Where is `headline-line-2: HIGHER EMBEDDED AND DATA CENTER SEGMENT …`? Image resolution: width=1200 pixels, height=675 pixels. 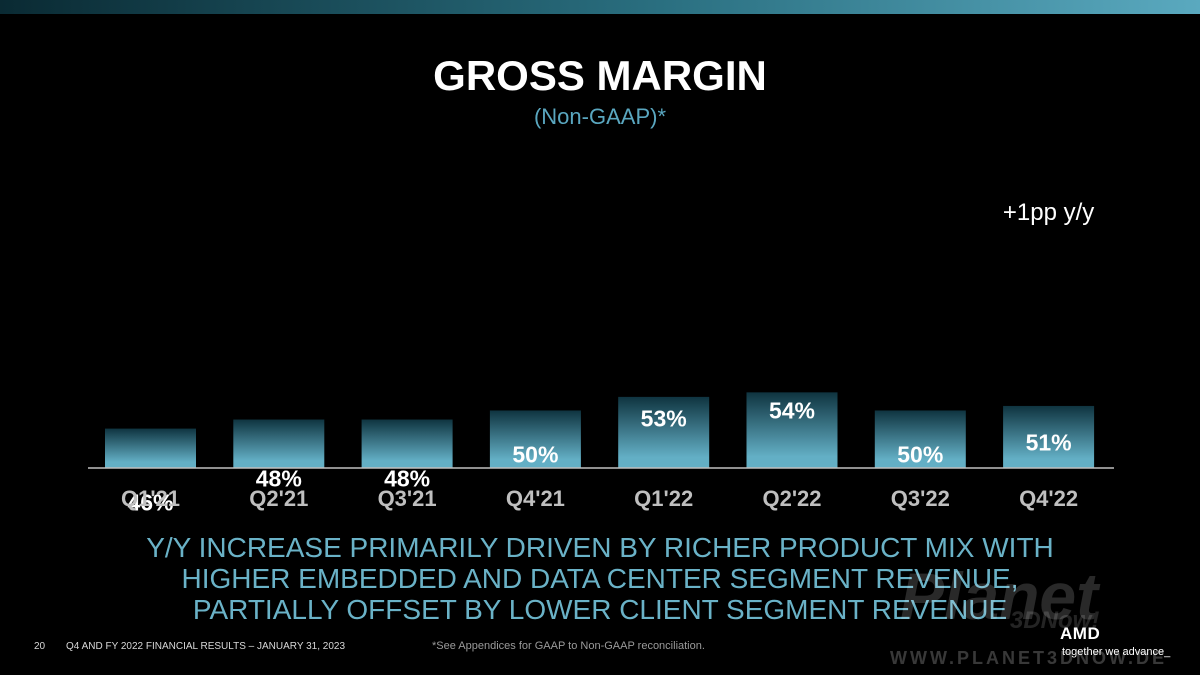 headline-line-2: HIGHER EMBEDDED AND DATA CENTER SEGMENT … is located at coordinates (600, 578).